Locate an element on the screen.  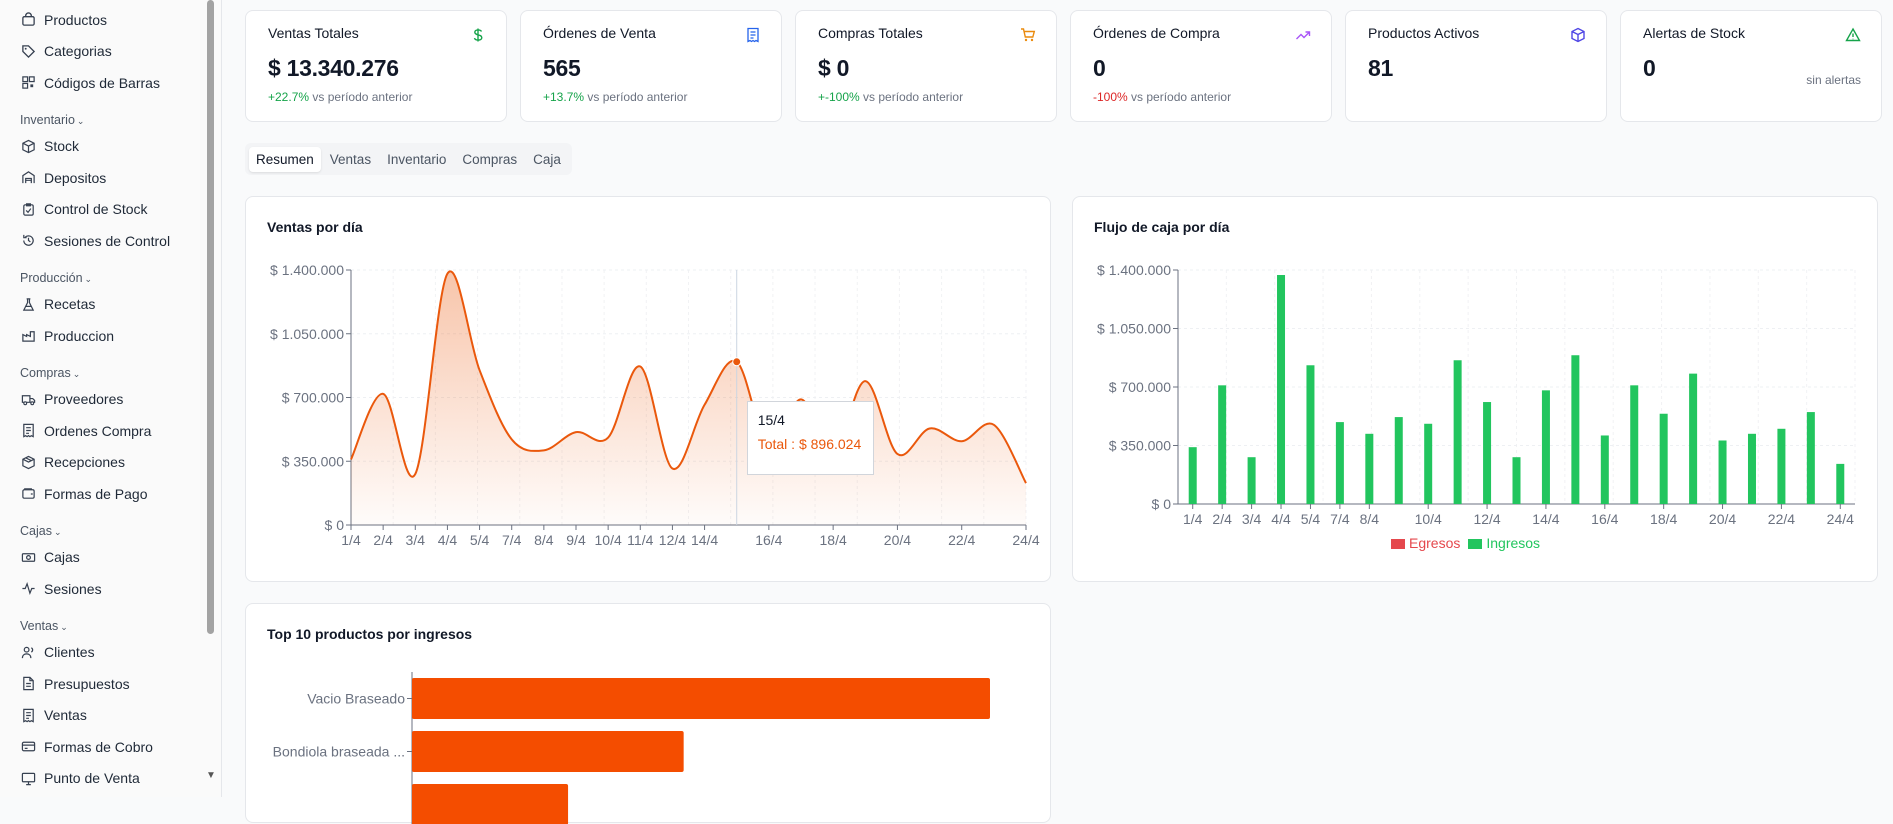
sales-xtick-label: 4/4 is located at coordinates (448, 540).